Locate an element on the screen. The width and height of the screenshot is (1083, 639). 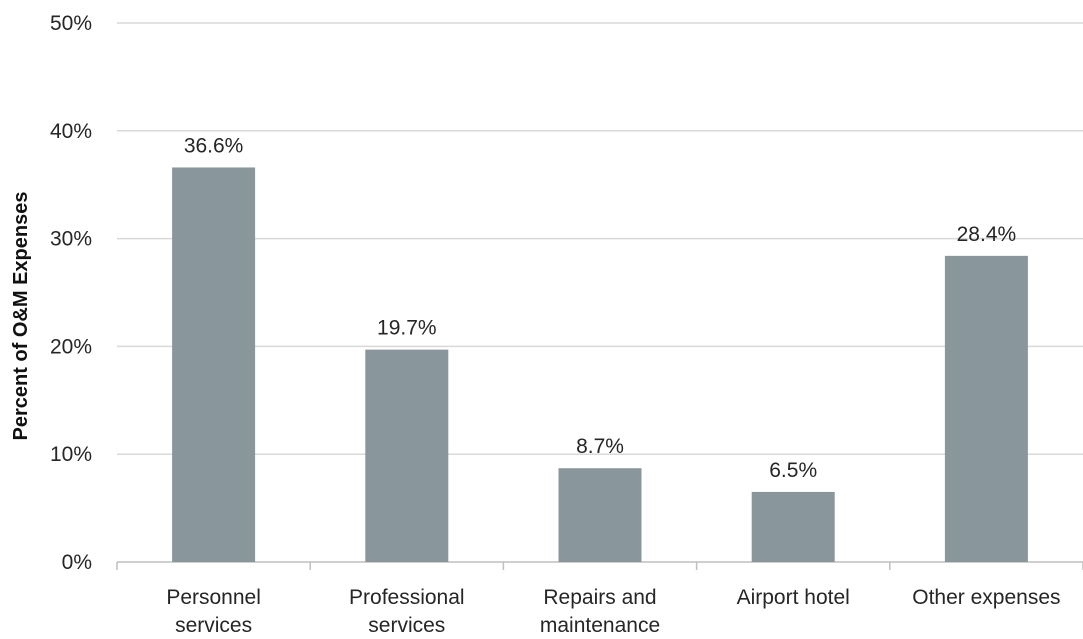
y-tick-label: 0% is located at coordinates (77, 562).